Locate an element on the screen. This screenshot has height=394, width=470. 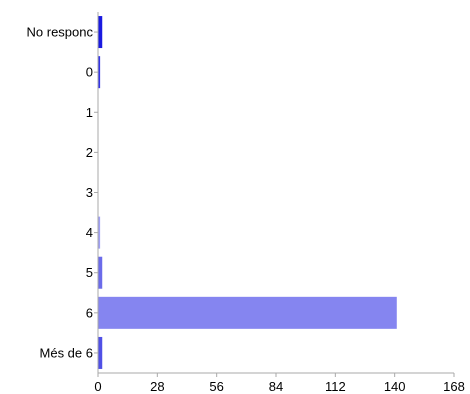
bar-no-responc is located at coordinates (100, 32).